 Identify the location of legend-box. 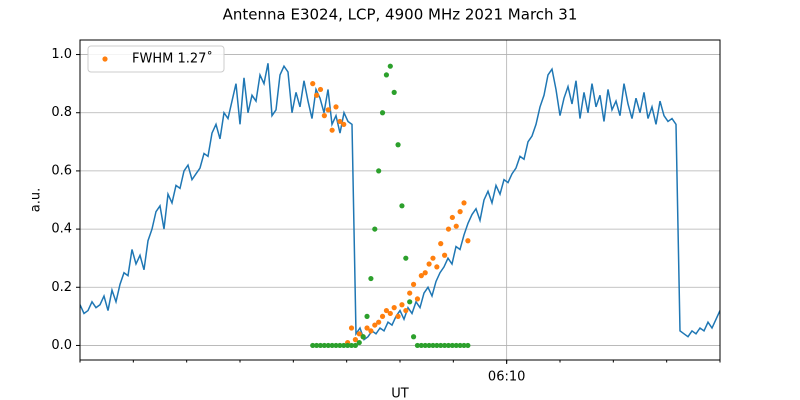
(156, 59).